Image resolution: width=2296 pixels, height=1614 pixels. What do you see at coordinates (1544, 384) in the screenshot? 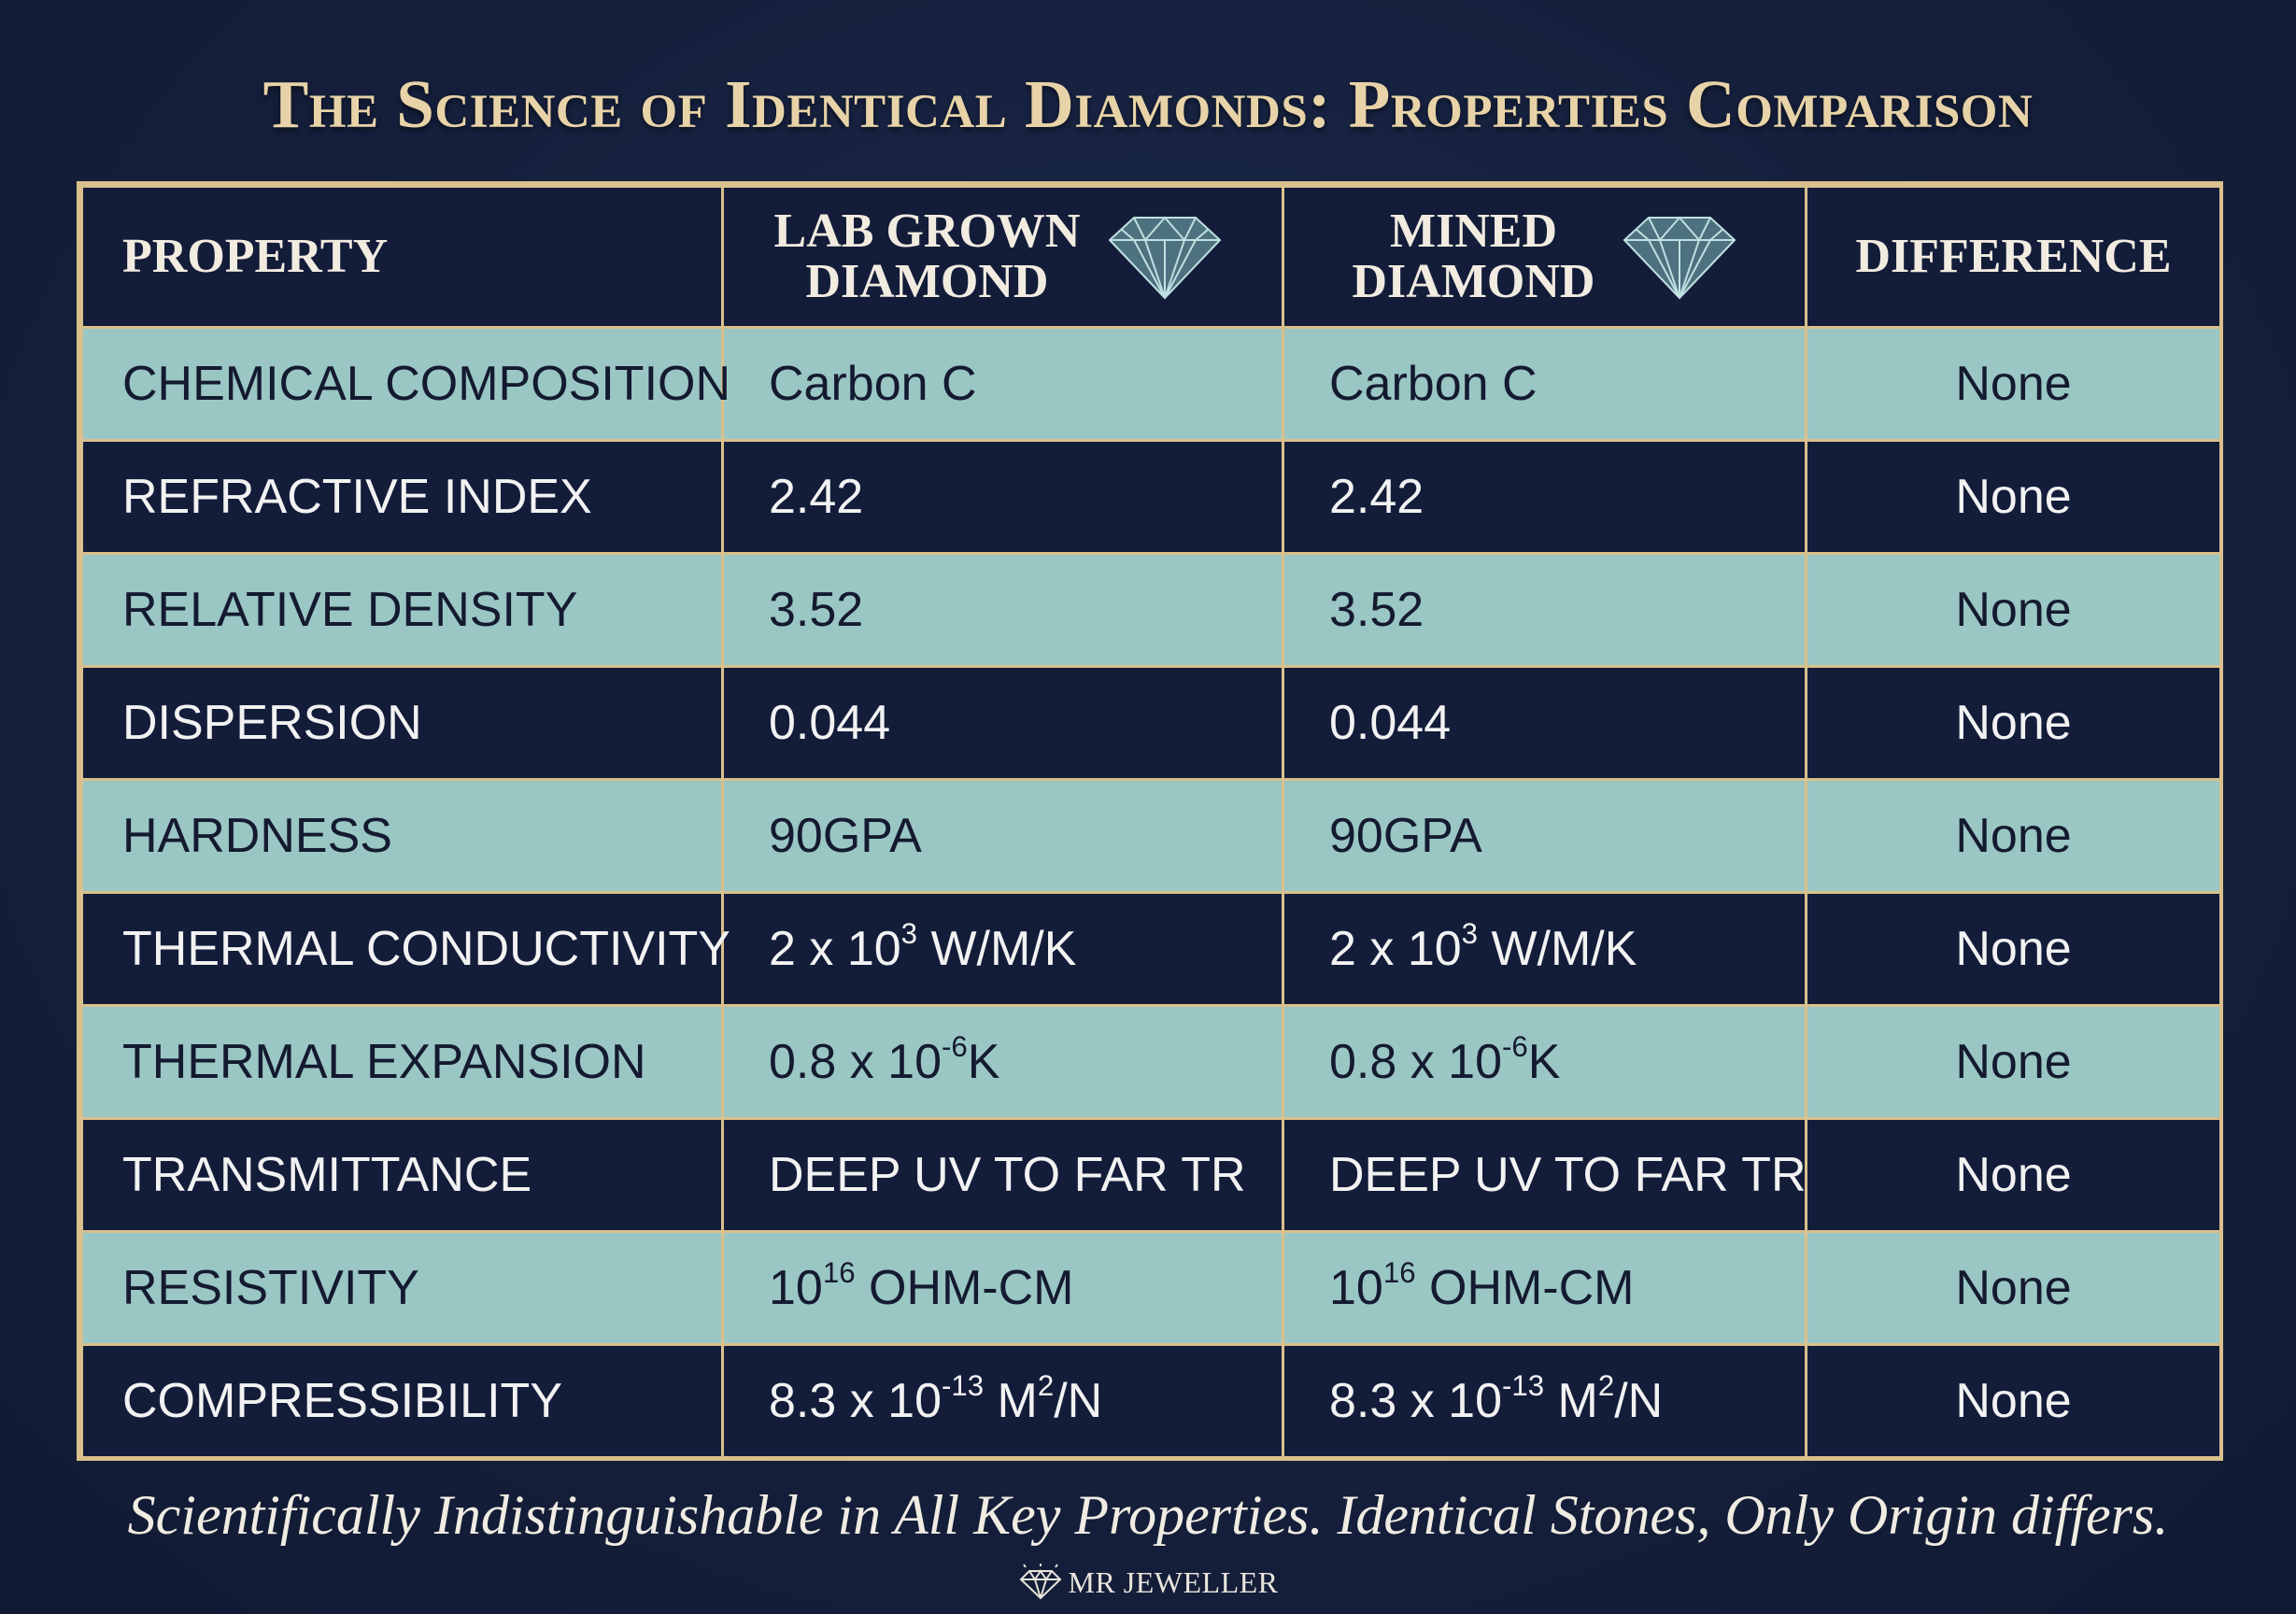
I see `mined-value-cell: Carbon C` at bounding box center [1544, 384].